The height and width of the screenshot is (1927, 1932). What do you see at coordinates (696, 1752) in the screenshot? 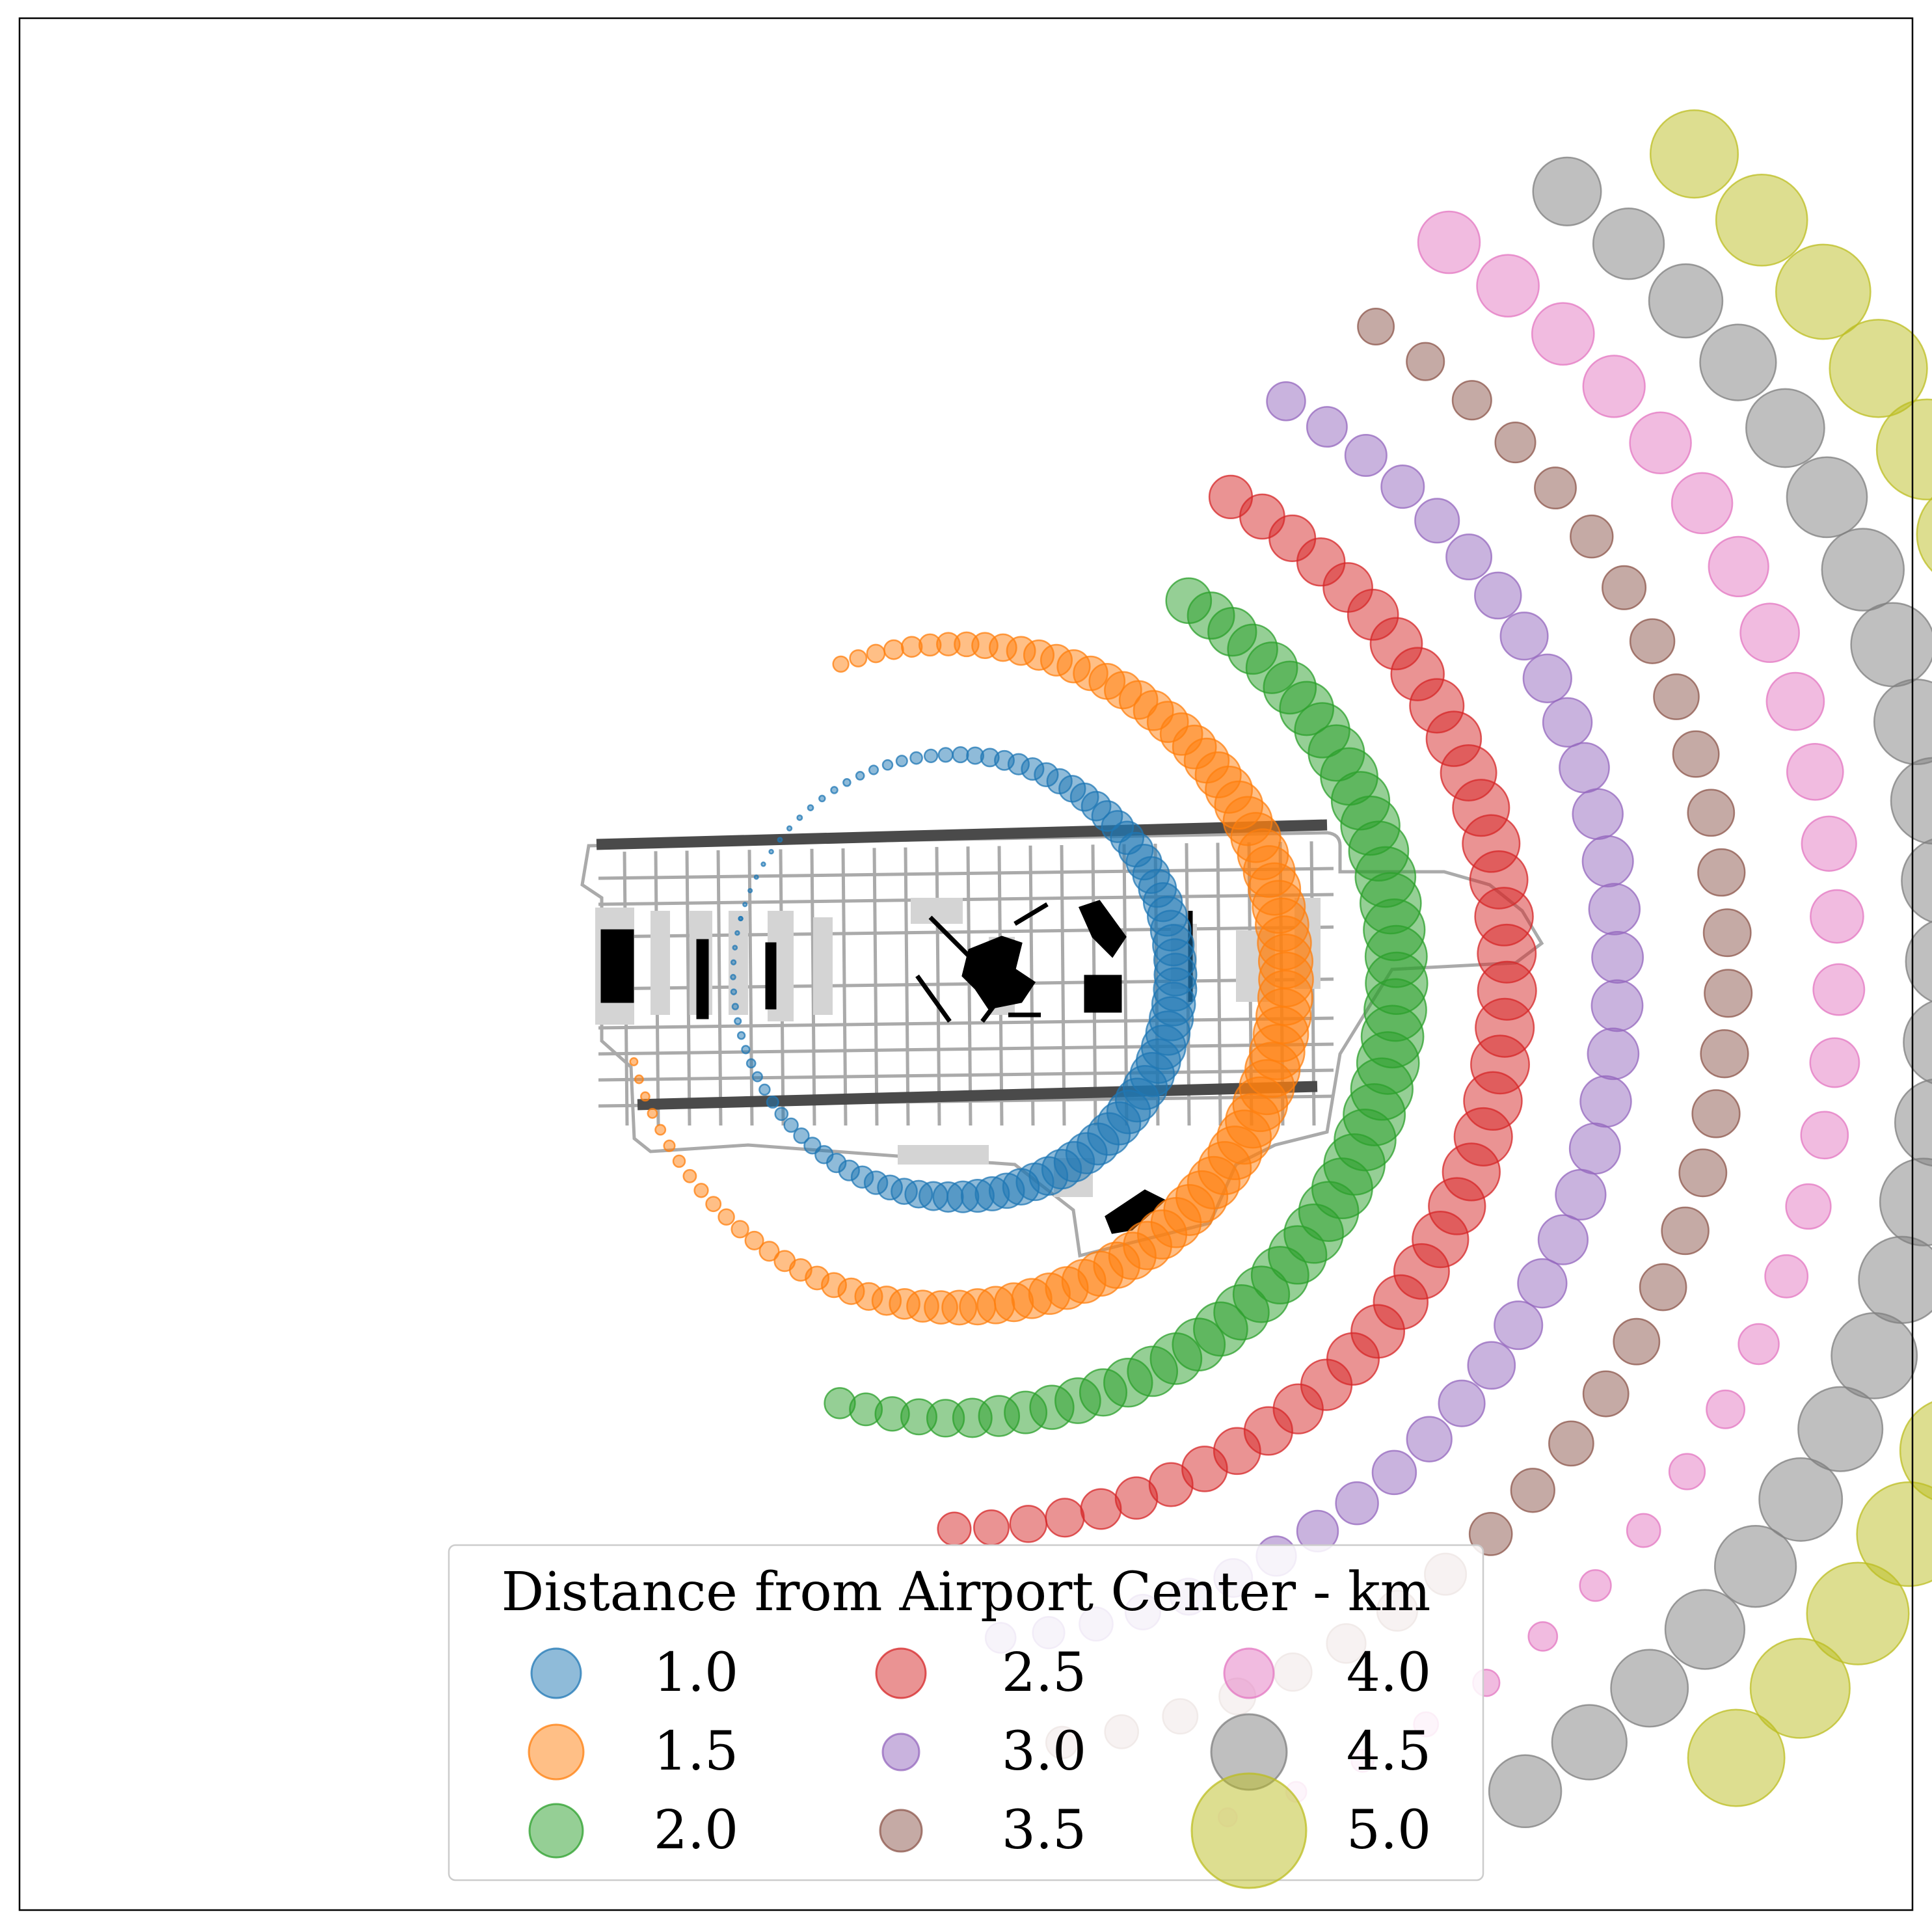
I see `legend-label: 1.5` at bounding box center [696, 1752].